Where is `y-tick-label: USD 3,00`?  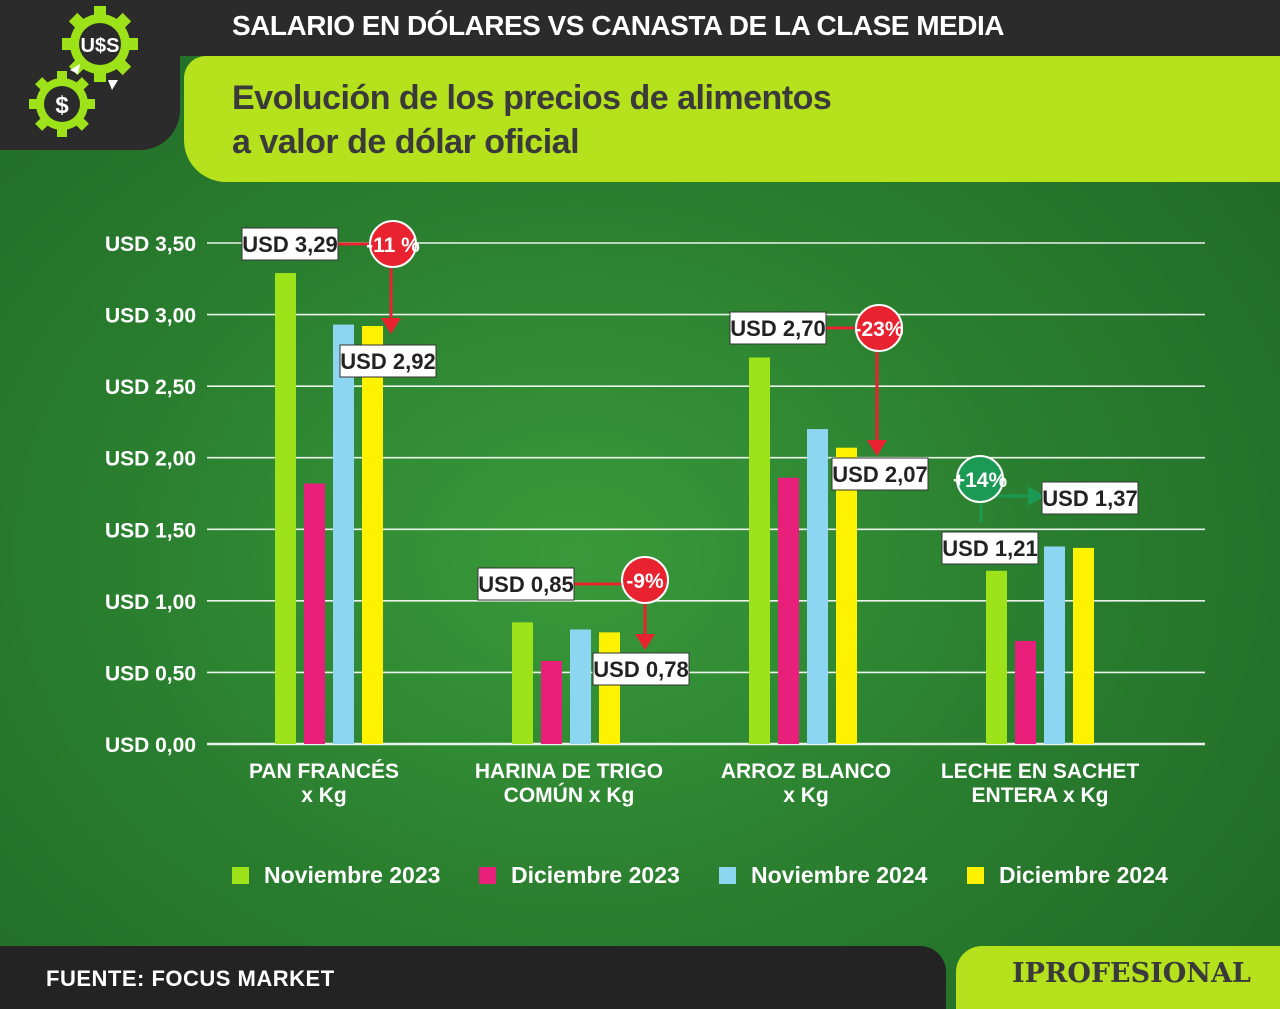
y-tick-label: USD 3,00 is located at coordinates (150, 316).